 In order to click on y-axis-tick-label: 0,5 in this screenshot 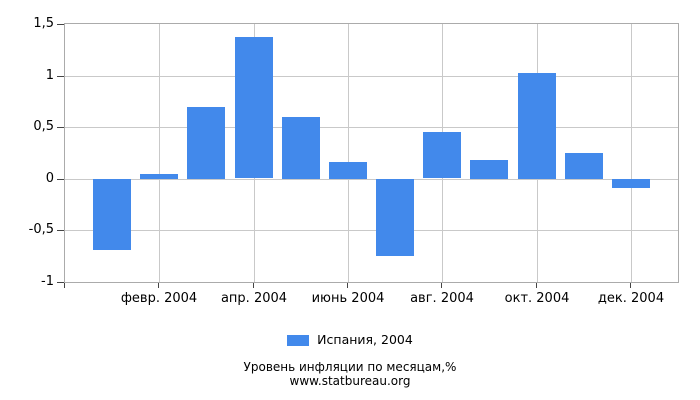, I will do `click(43, 126)`.